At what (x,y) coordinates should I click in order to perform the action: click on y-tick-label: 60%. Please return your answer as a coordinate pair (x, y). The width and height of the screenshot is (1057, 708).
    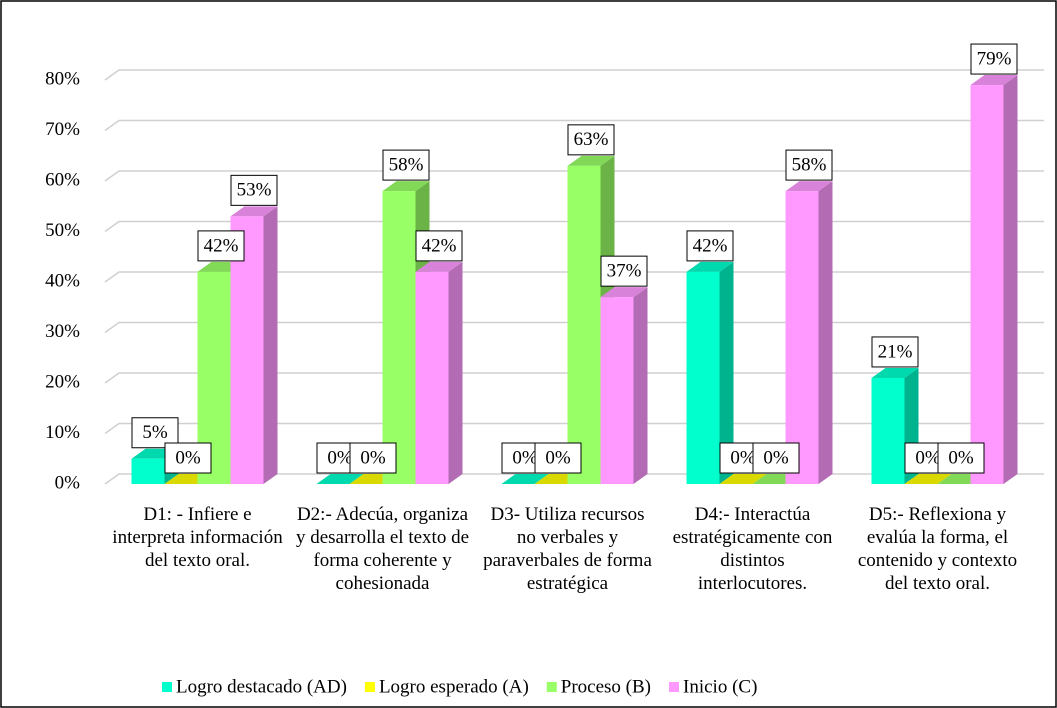
    Looking at the image, I should click on (62, 179).